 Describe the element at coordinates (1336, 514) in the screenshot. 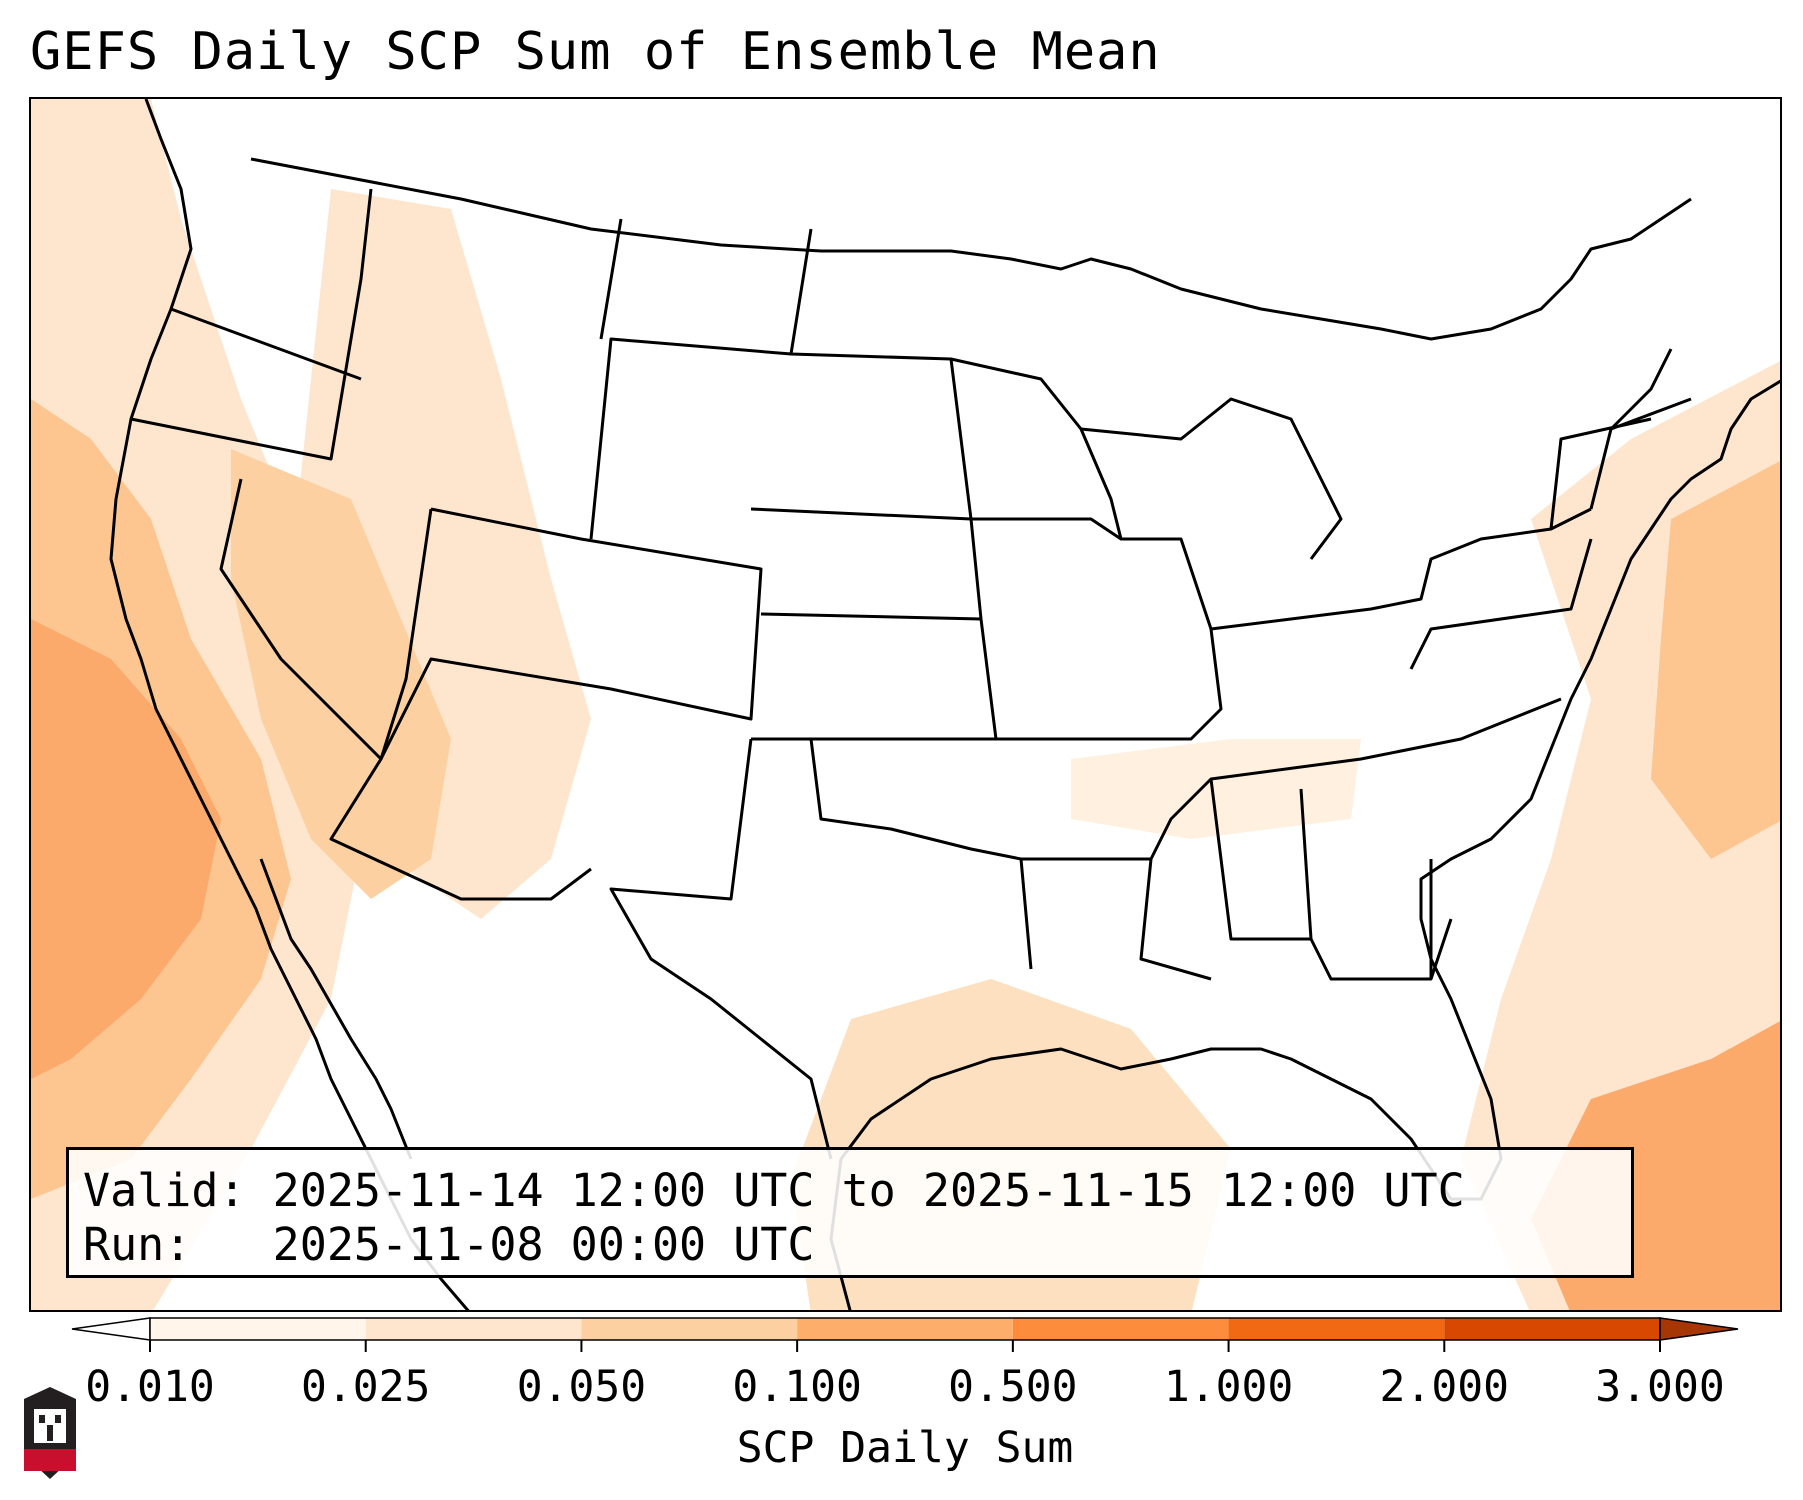

I see `great-lakes-border` at that location.